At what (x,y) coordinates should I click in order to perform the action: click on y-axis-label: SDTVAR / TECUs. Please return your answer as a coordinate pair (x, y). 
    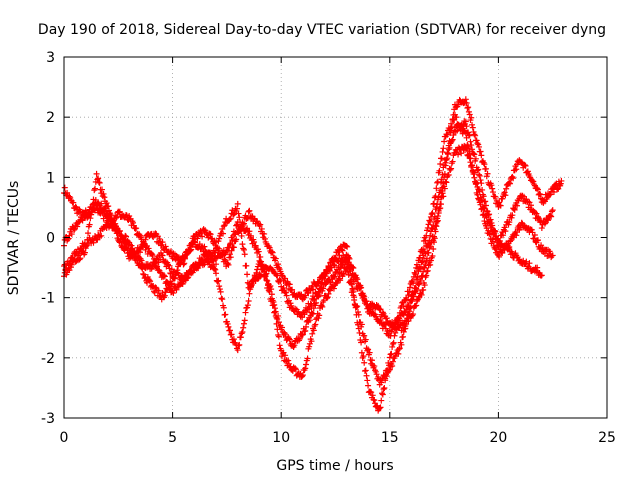
    Looking at the image, I should click on (14, 238).